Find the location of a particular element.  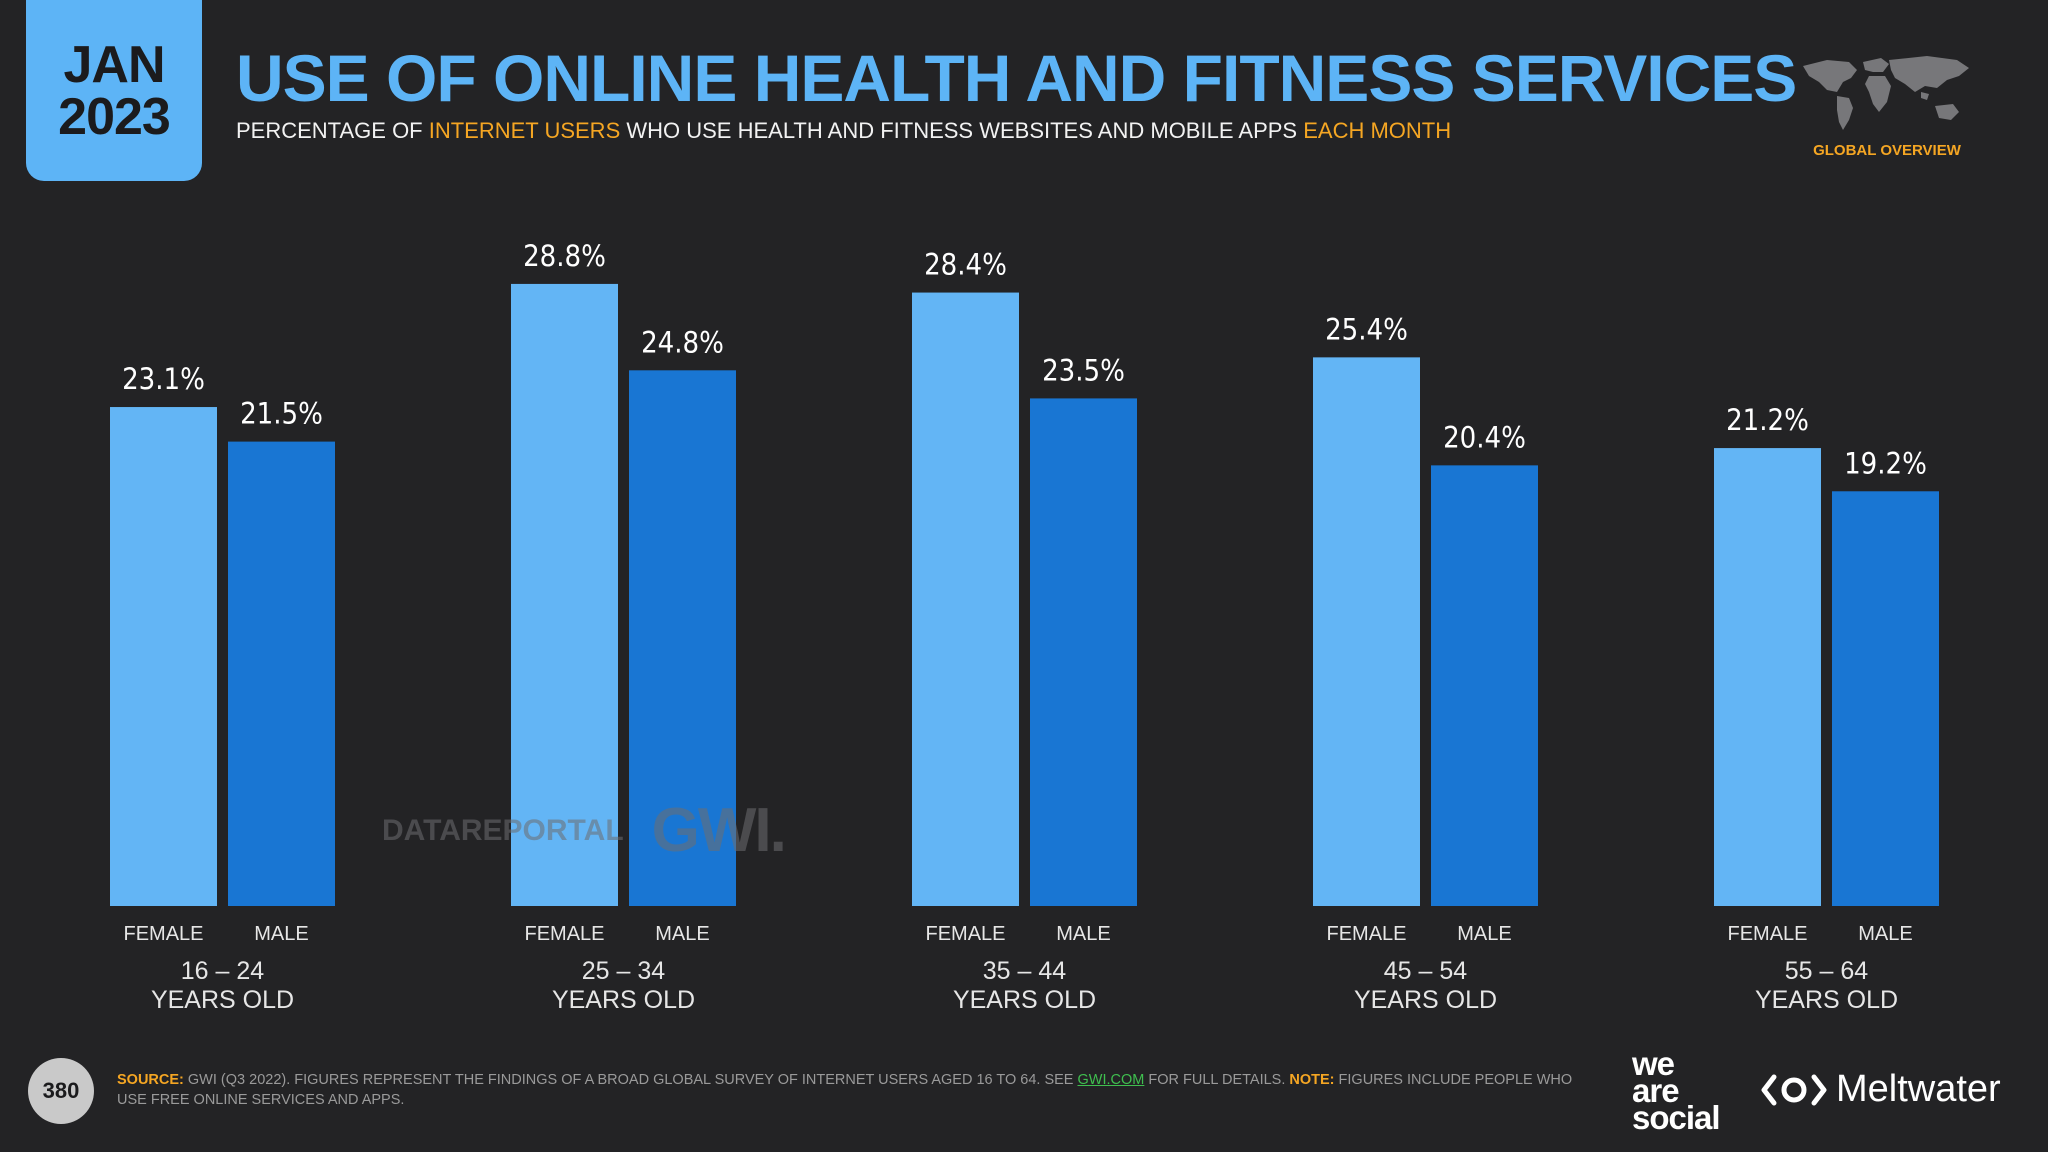

we-are-social-line-3: social is located at coordinates (1676, 1117).